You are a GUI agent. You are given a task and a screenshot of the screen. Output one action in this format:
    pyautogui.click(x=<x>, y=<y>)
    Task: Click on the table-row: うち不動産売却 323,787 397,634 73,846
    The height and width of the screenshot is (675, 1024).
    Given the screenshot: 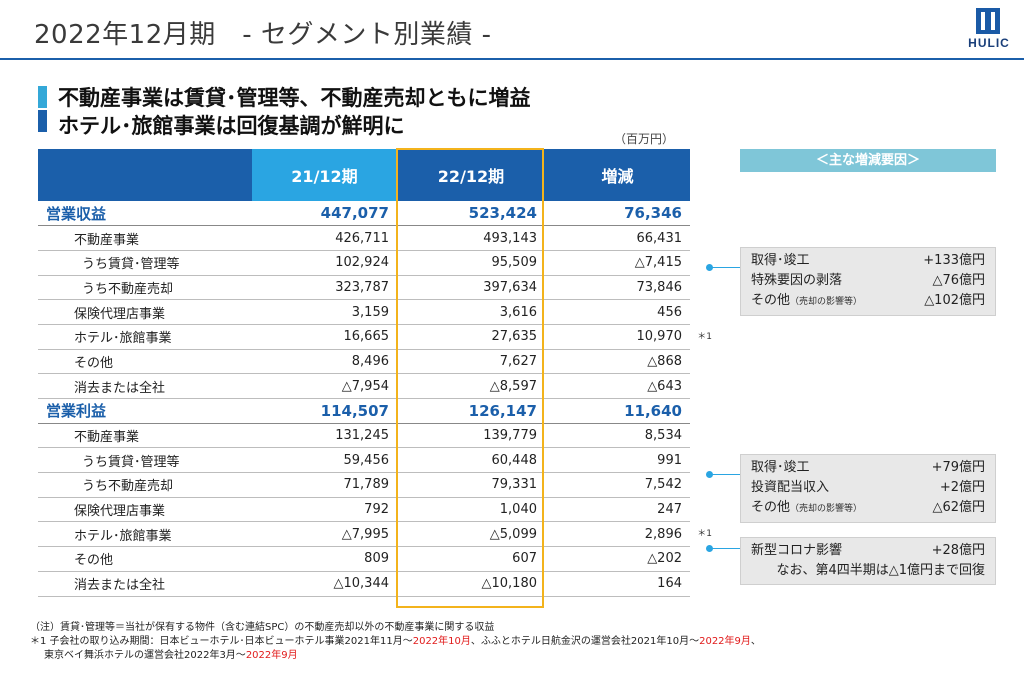 What is the action you would take?
    pyautogui.click(x=364, y=288)
    